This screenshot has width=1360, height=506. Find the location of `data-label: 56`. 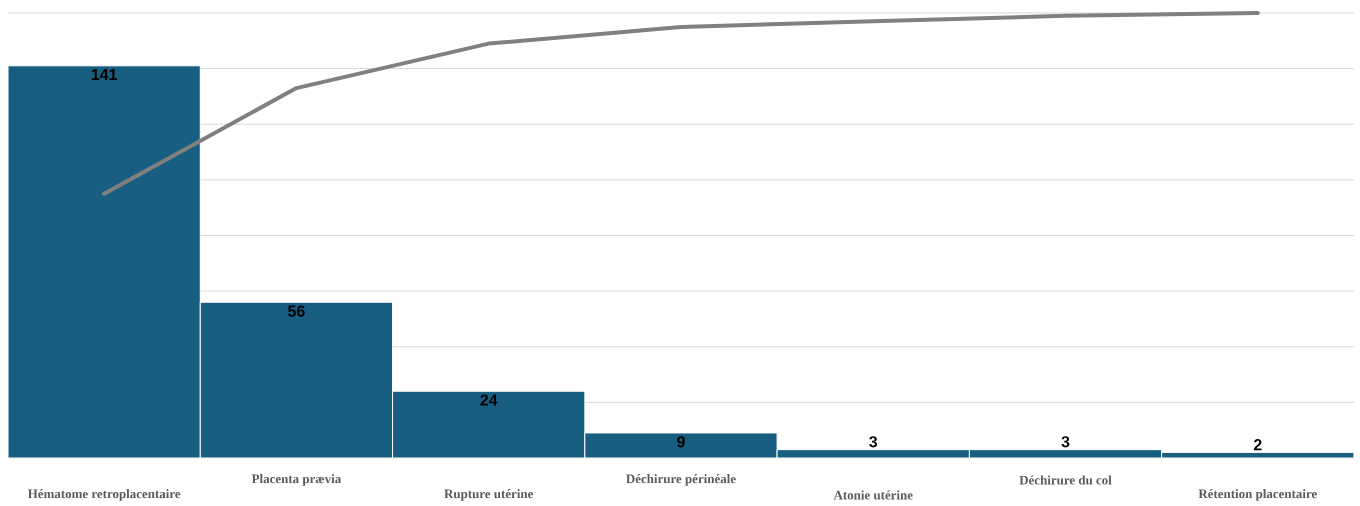

data-label: 56 is located at coordinates (296, 311).